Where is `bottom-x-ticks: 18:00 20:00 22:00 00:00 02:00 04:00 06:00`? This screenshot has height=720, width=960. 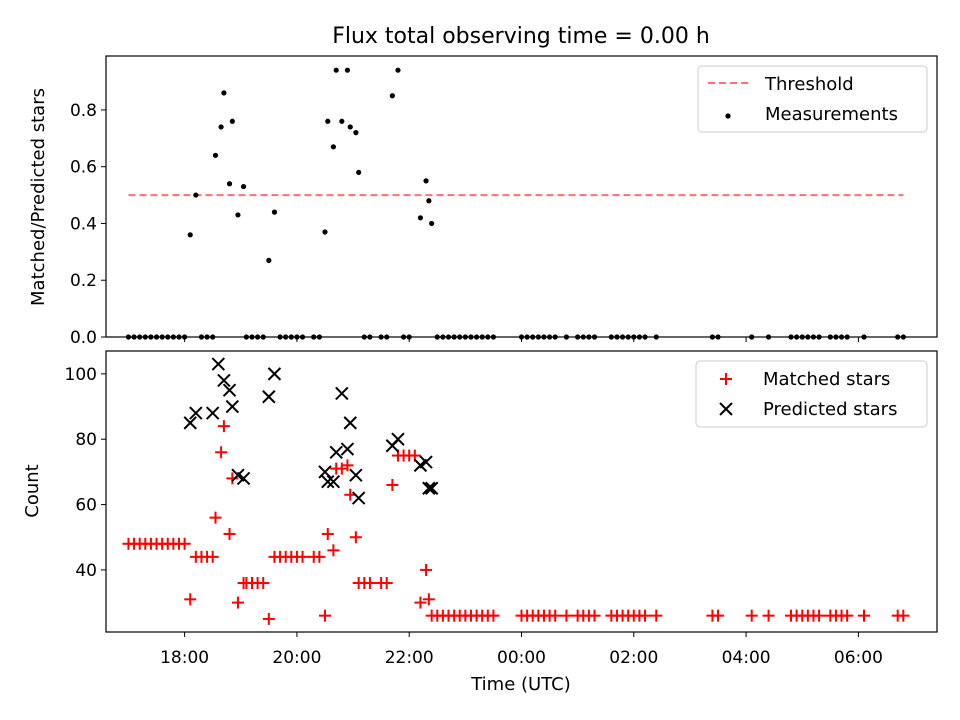
bottom-x-ticks: 18:00 20:00 22:00 00:00 02:00 04:00 06:00 is located at coordinates (521, 650).